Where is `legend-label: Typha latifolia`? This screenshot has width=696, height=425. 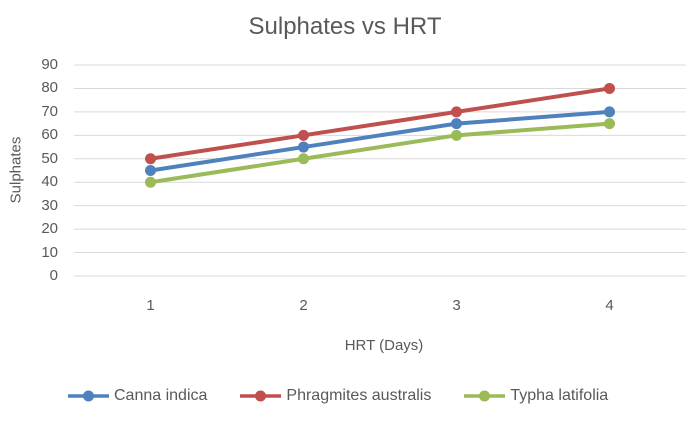 legend-label: Typha latifolia is located at coordinates (559, 395).